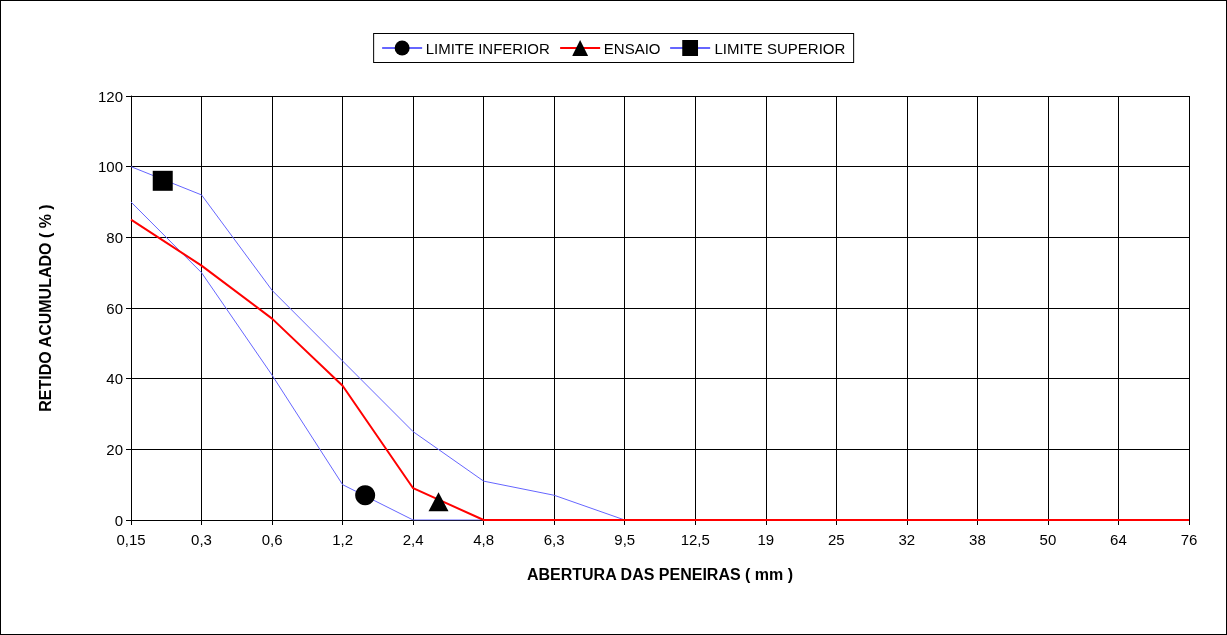  What do you see at coordinates (1048, 539) in the screenshot?
I see `x-tick-label: 50` at bounding box center [1048, 539].